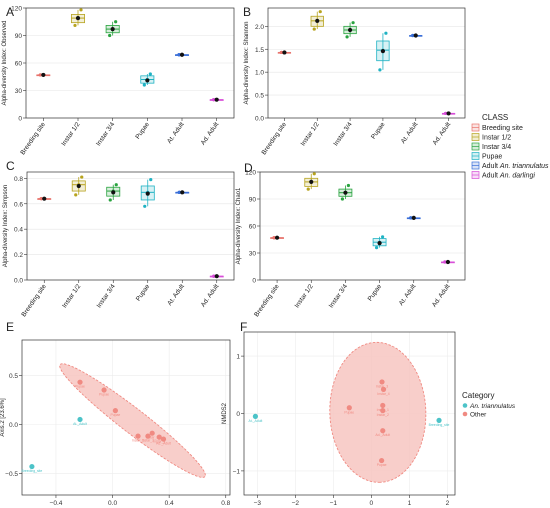  What do you see at coordinates (18, 255) in the screenshot?
I see `y-tick-label: 0.2` at bounding box center [18, 255].